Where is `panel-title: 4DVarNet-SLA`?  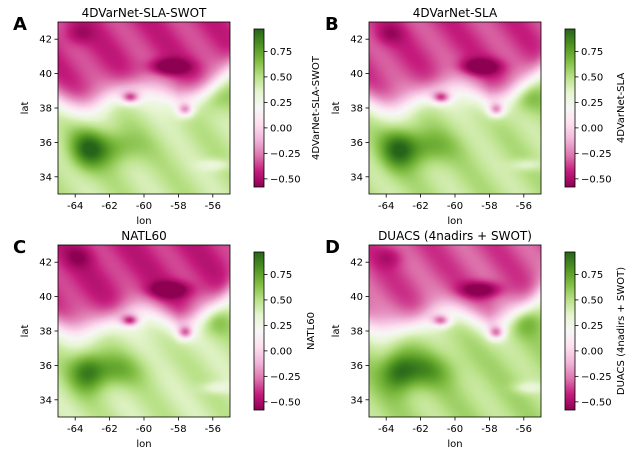
panel-title: 4DVarNet-SLA is located at coordinates (455, 13).